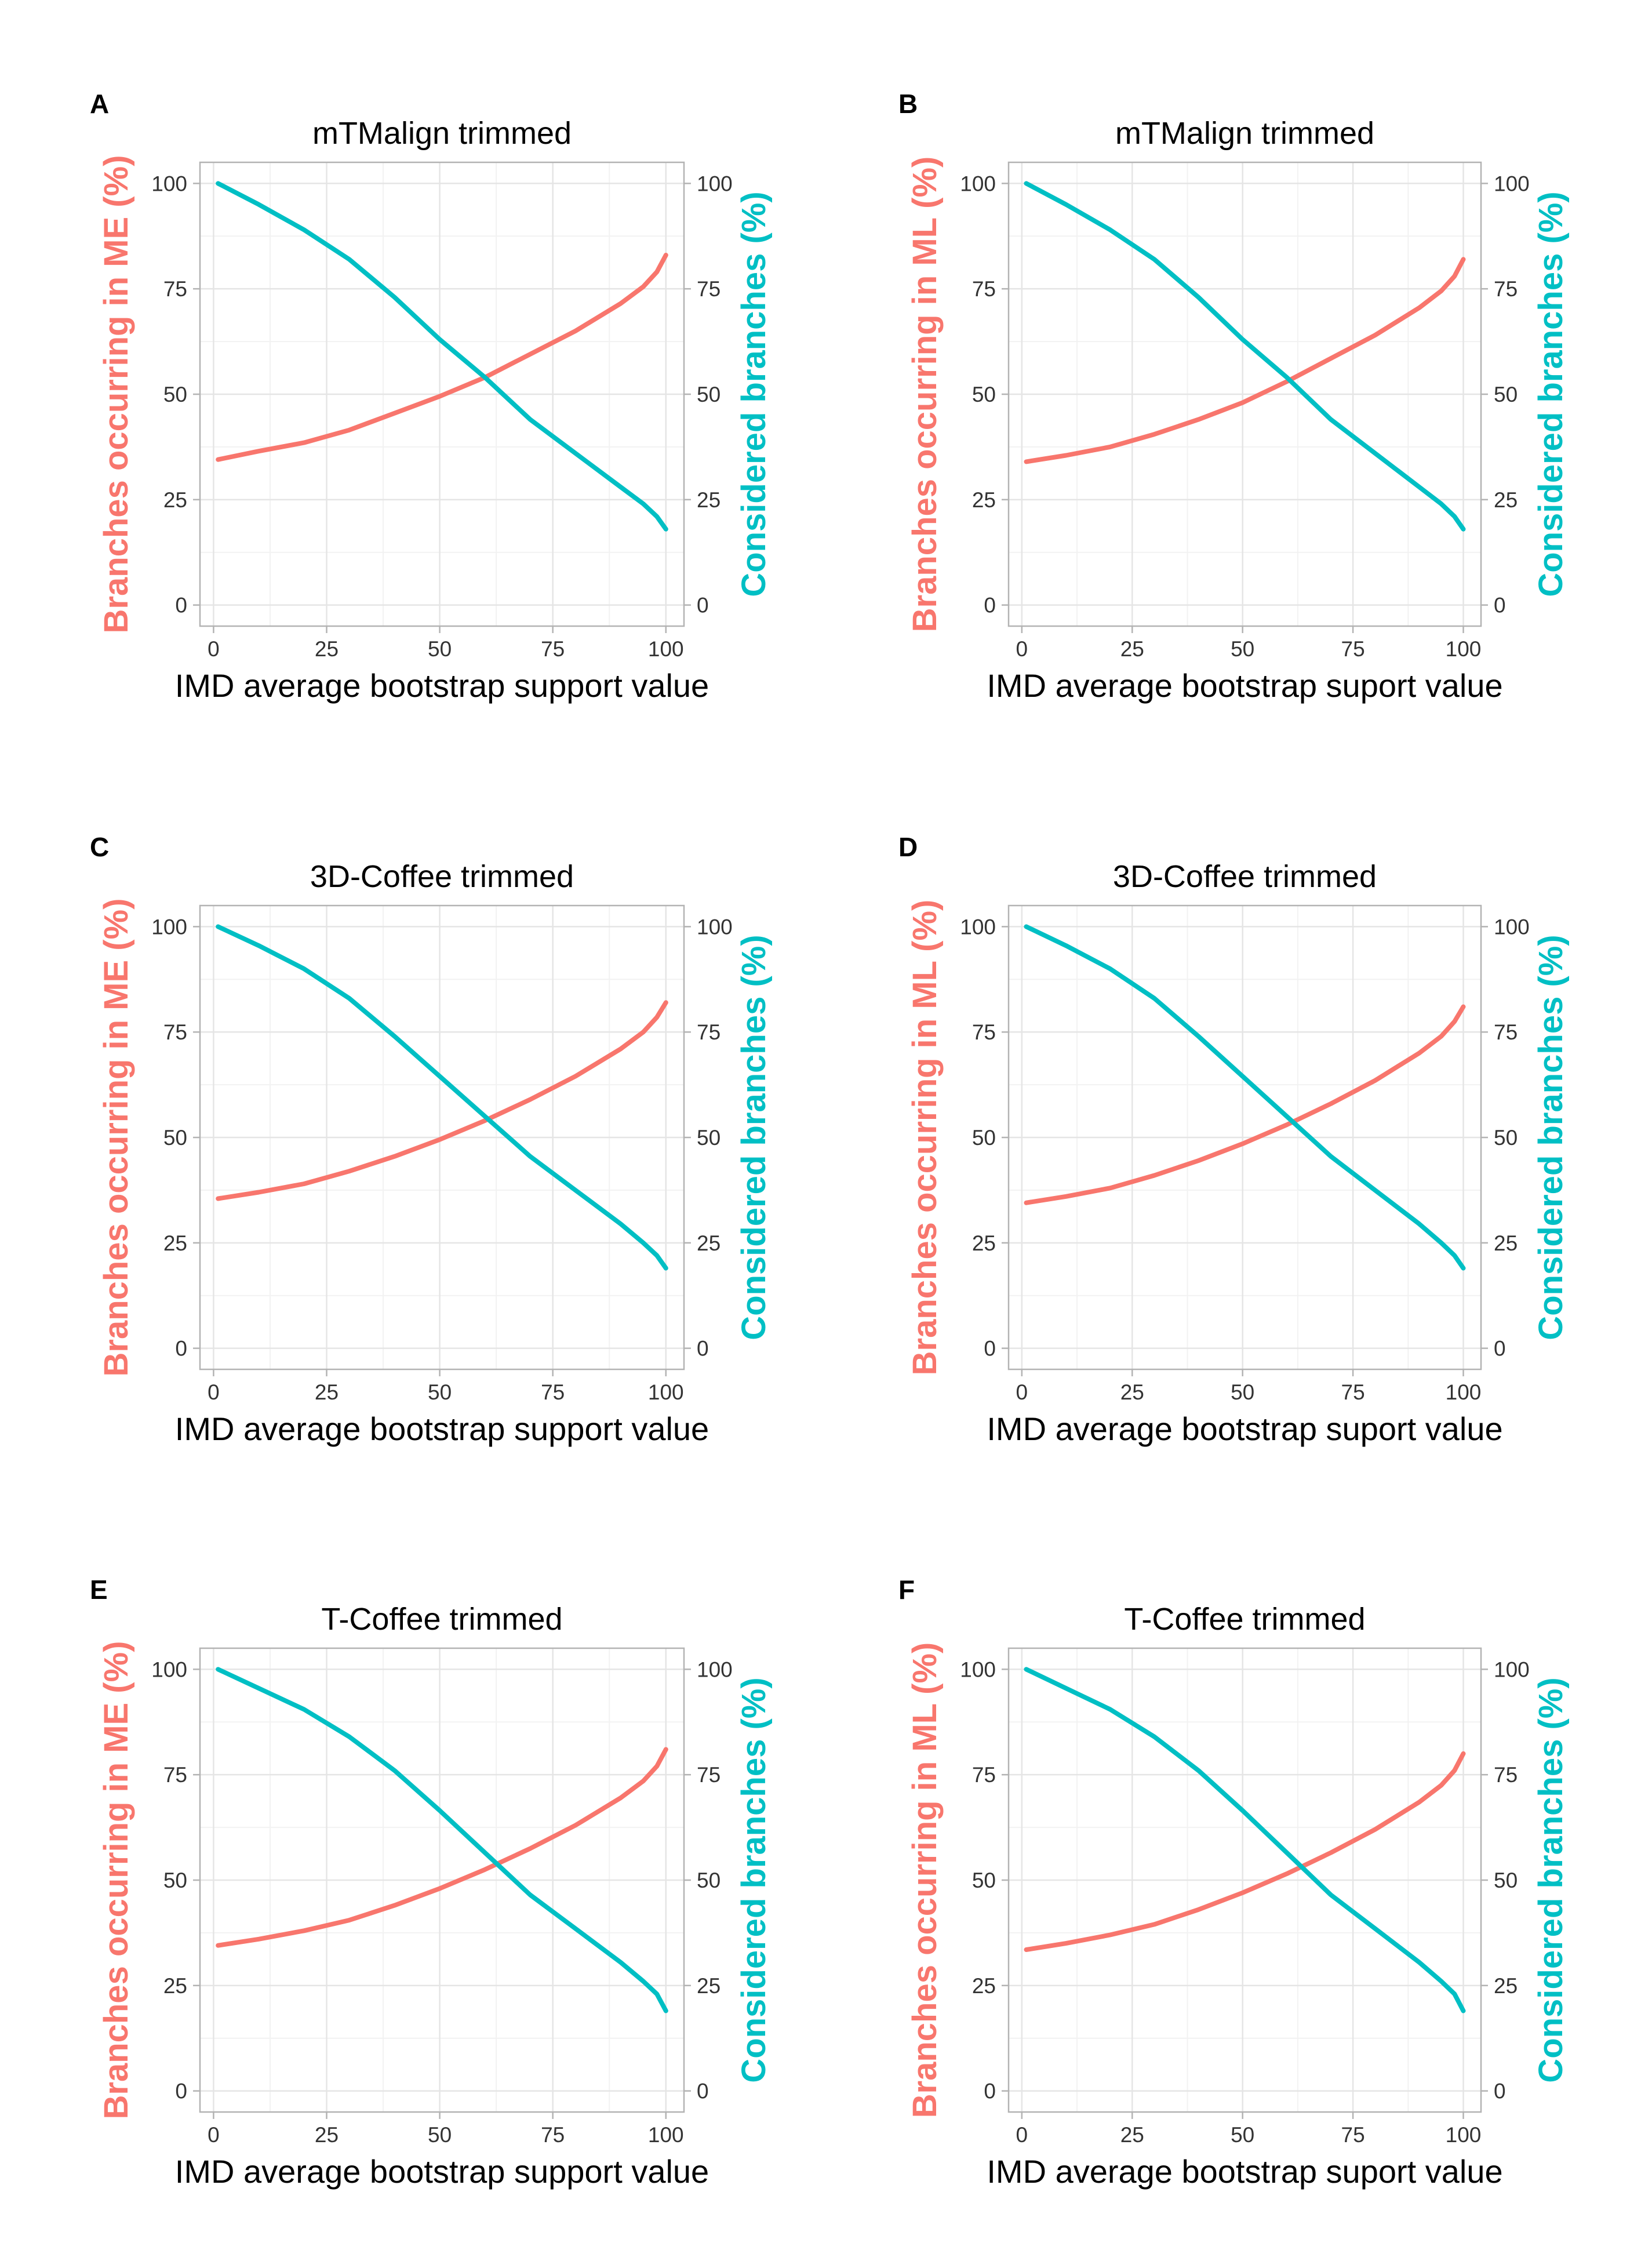 The height and width of the screenshot is (2261, 1652). What do you see at coordinates (442, 133) in the screenshot?
I see `chart-title: mTMalign trimmed` at bounding box center [442, 133].